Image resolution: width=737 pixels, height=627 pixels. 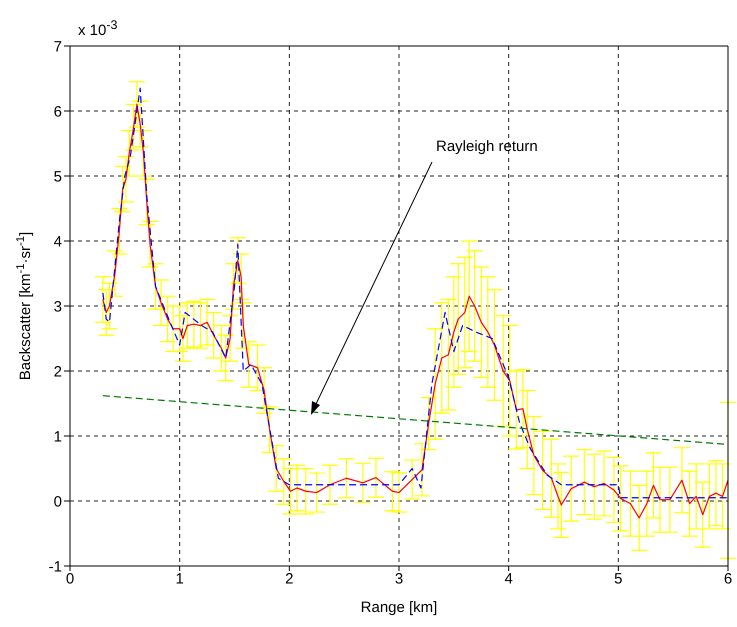 I want to click on x-tick-label: 6, so click(x=728, y=579).